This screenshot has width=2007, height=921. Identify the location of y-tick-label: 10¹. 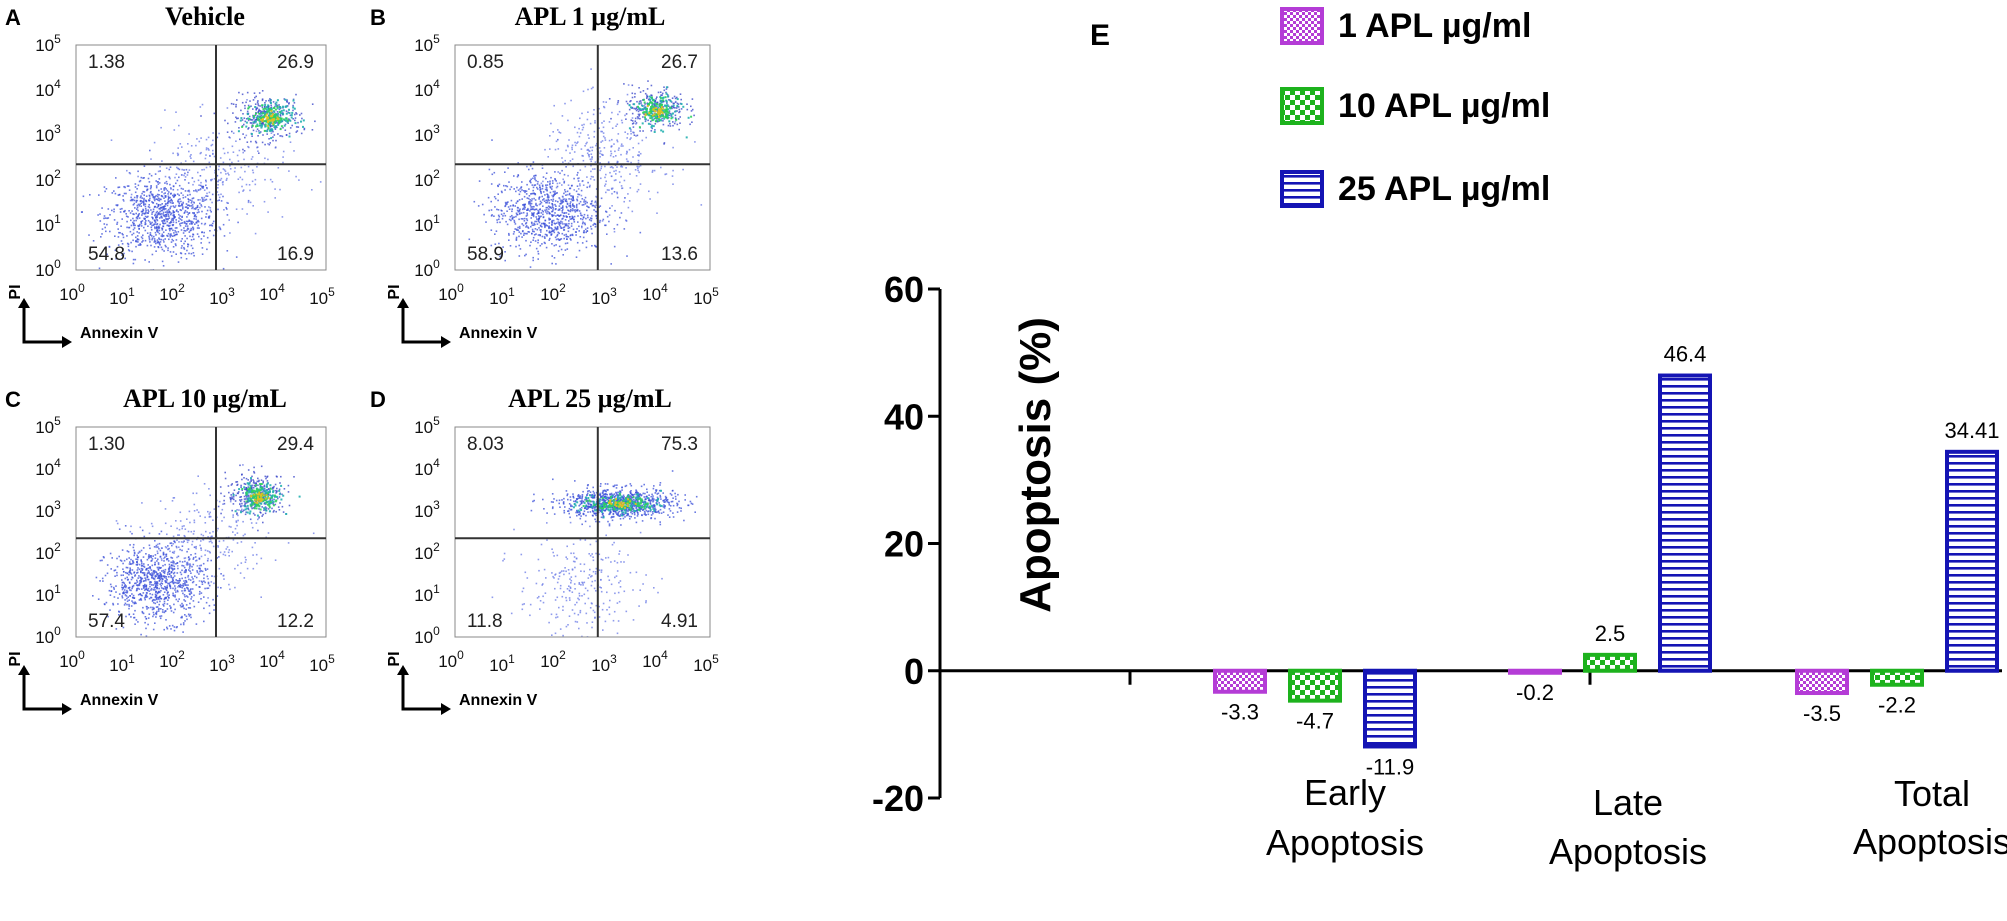
(427, 223).